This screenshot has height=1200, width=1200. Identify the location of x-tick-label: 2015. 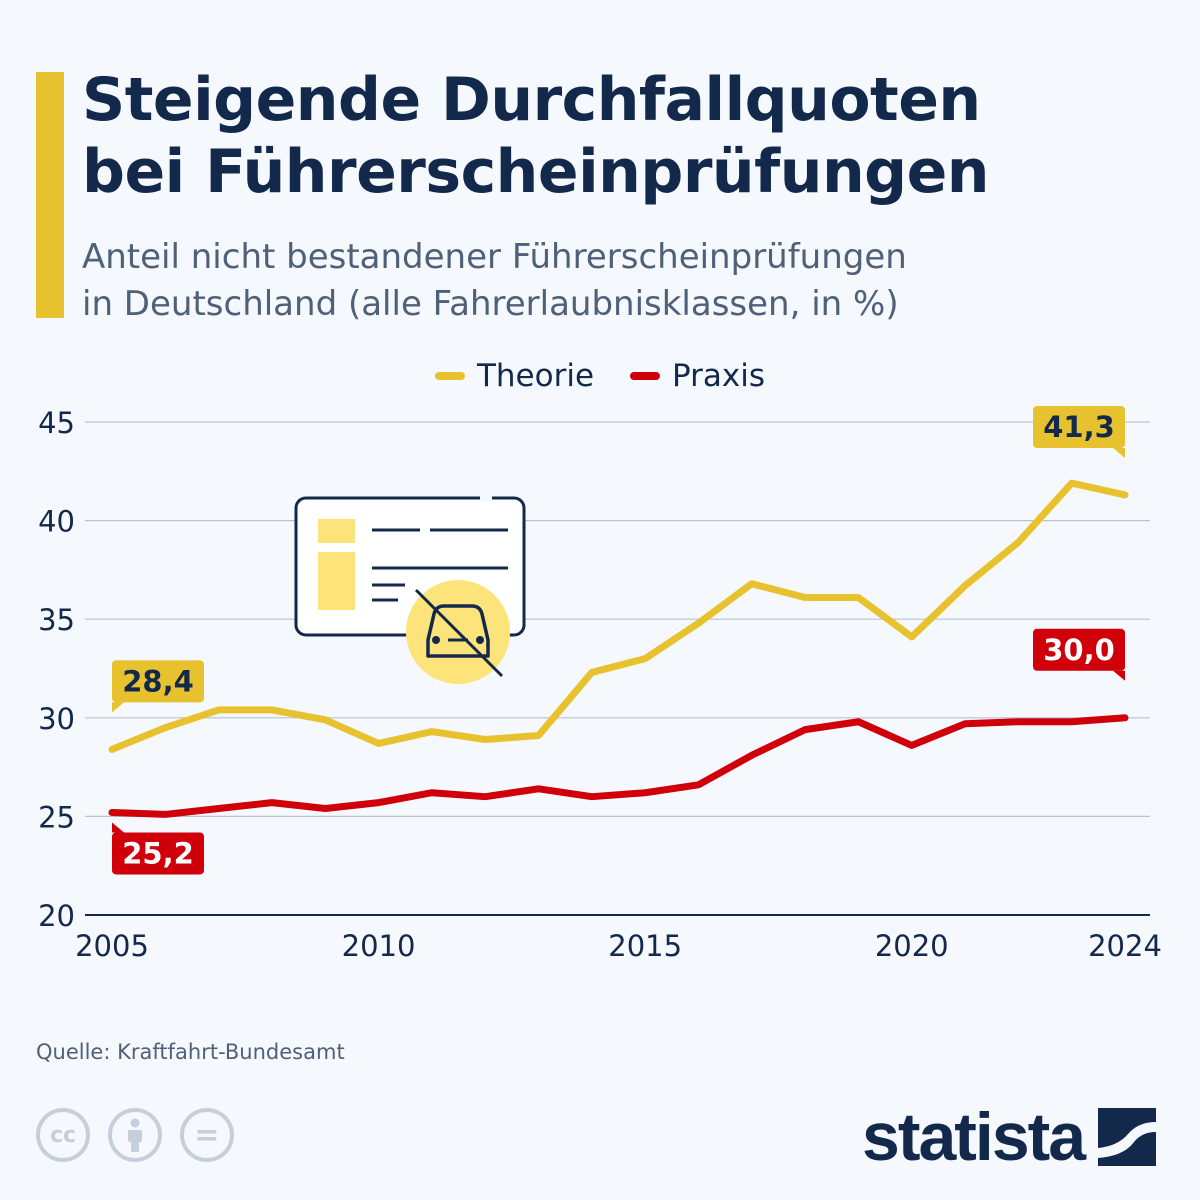
(645, 946).